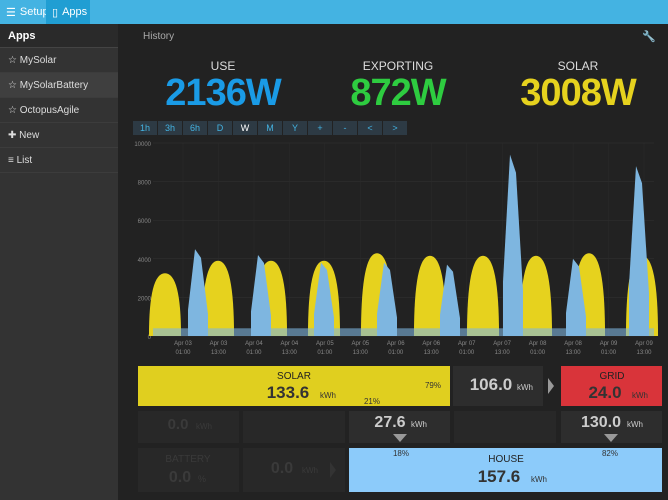 The image size is (668, 500). I want to click on house-box-label: HOUSE, so click(506, 459).